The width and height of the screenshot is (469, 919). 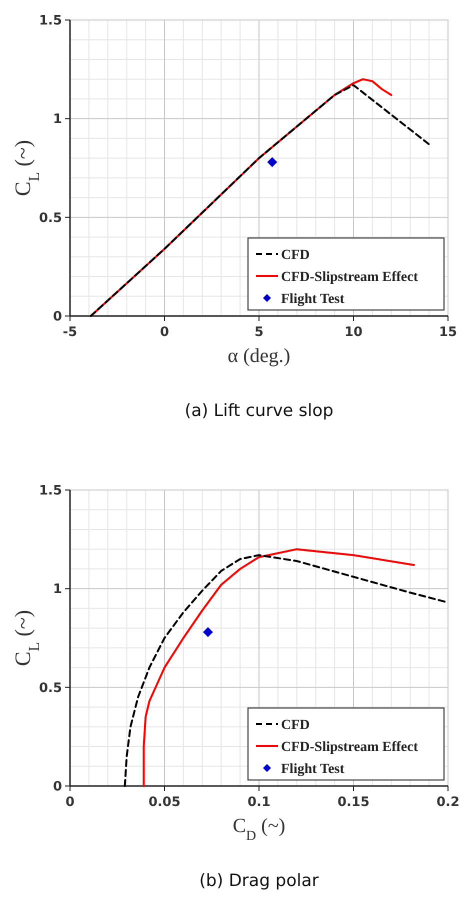 I want to click on x-tick-label: 5, so click(x=259, y=332).